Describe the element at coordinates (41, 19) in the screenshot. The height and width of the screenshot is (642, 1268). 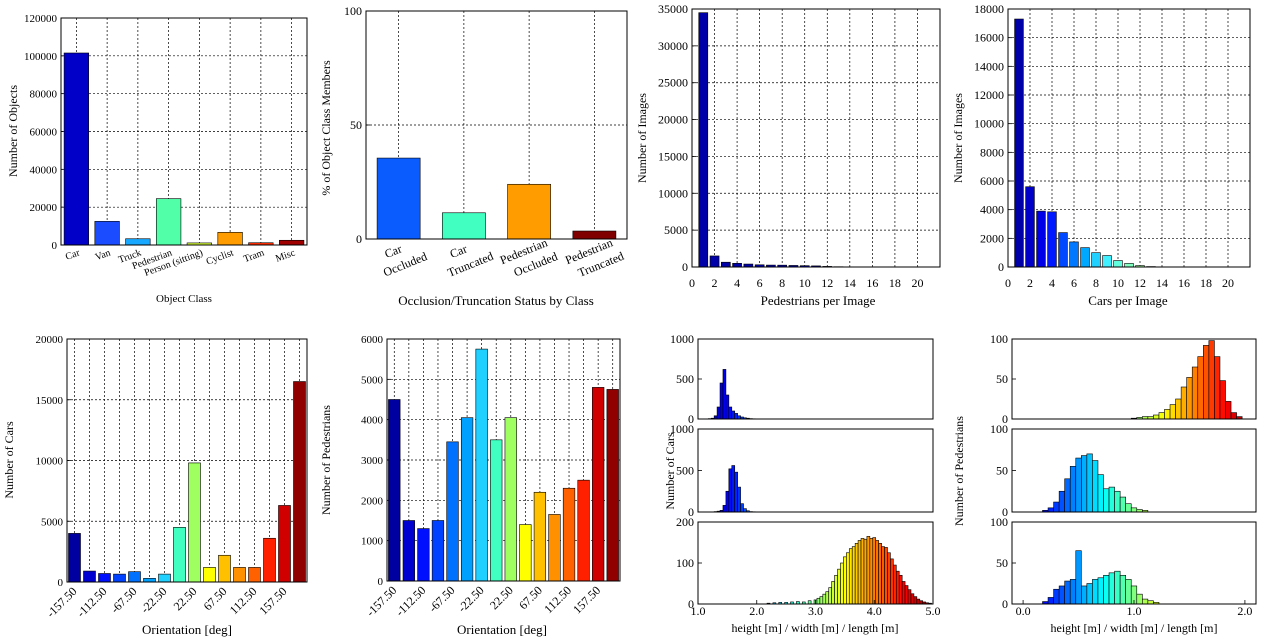
I see `y-tick-label: 120000` at that location.